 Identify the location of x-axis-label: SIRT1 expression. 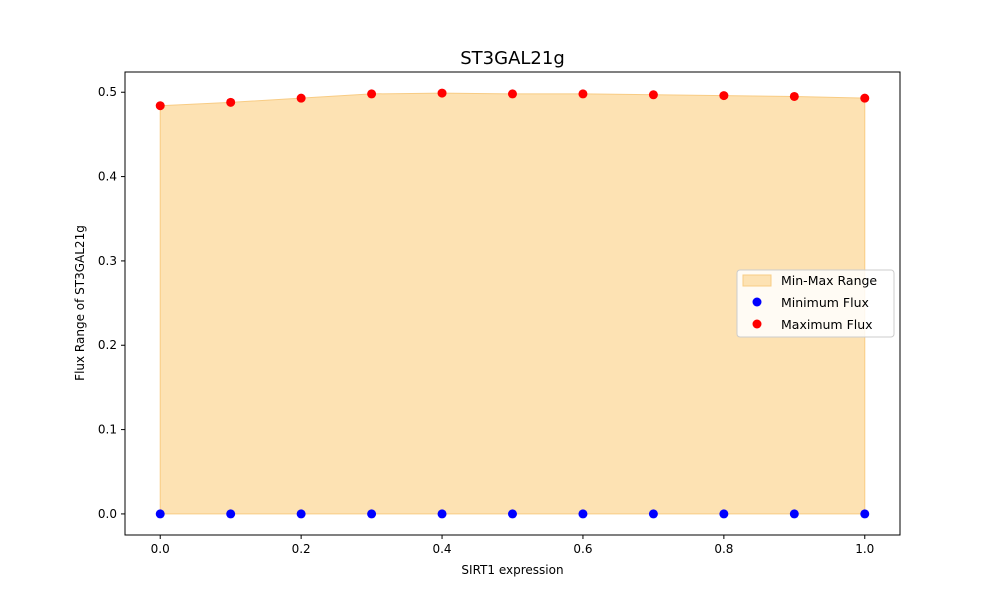
(512, 570).